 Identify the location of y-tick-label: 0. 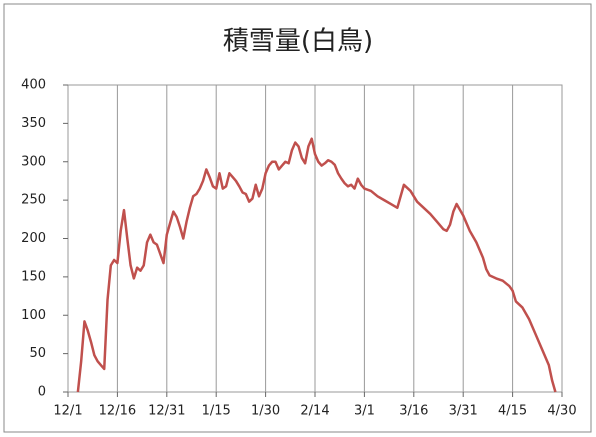
(42, 392).